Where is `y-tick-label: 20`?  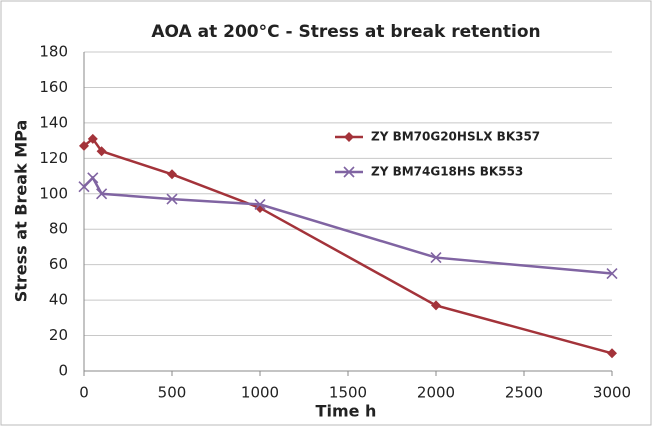
y-tick-label: 20 is located at coordinates (58, 335).